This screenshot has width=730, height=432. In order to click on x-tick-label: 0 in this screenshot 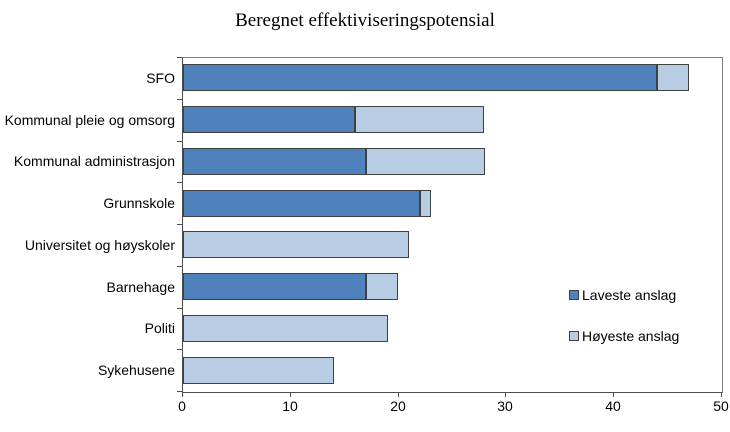, I will do `click(182, 406)`.